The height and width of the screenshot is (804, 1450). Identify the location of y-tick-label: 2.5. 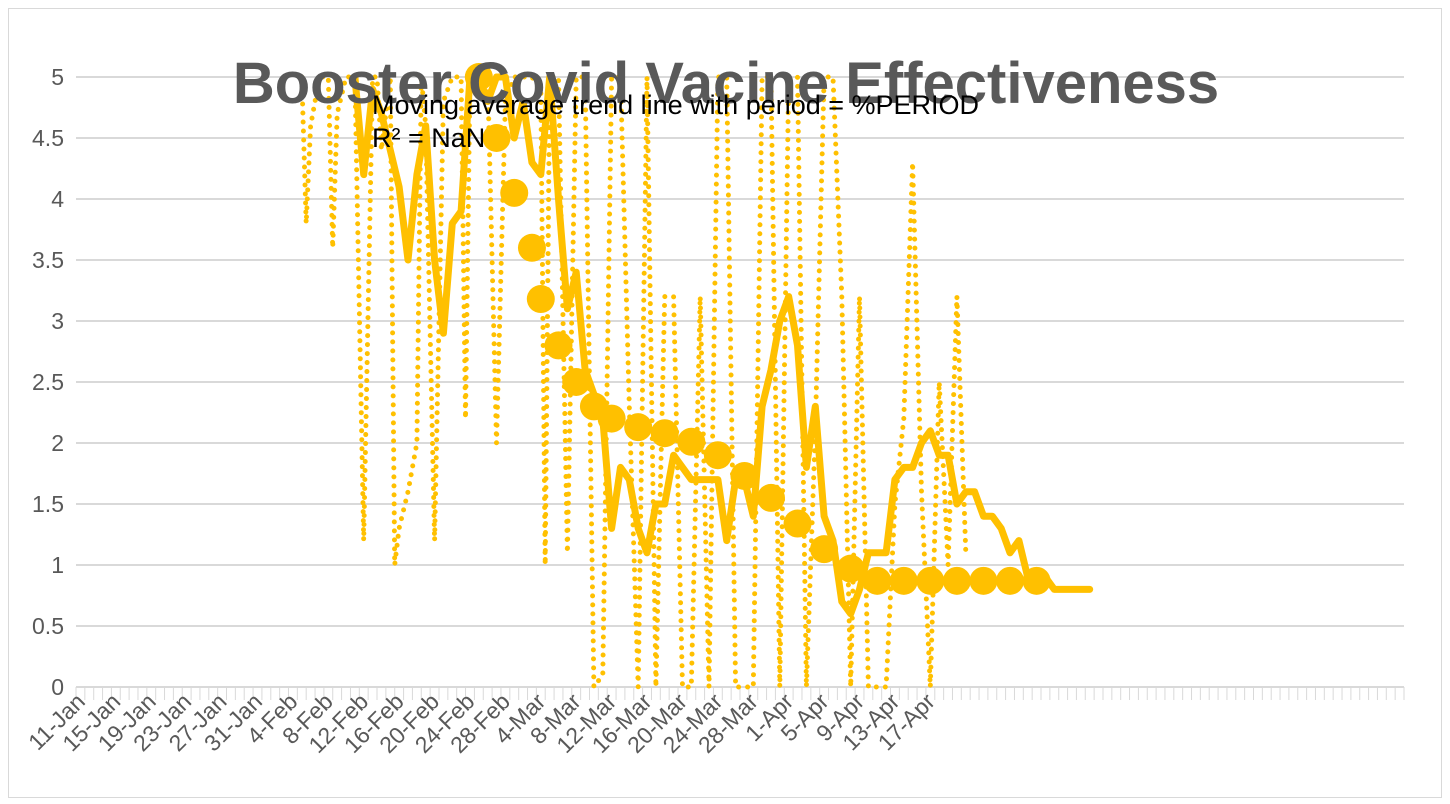
(48, 382).